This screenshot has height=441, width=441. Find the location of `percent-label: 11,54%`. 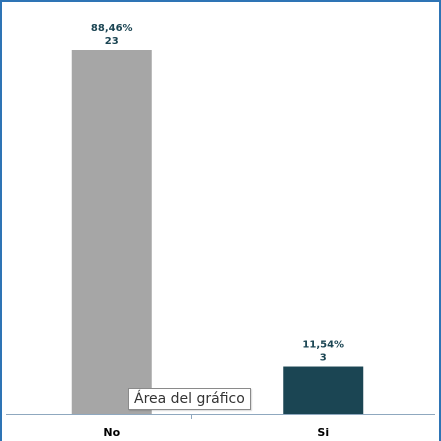

percent-label: 11,54% is located at coordinates (323, 345).